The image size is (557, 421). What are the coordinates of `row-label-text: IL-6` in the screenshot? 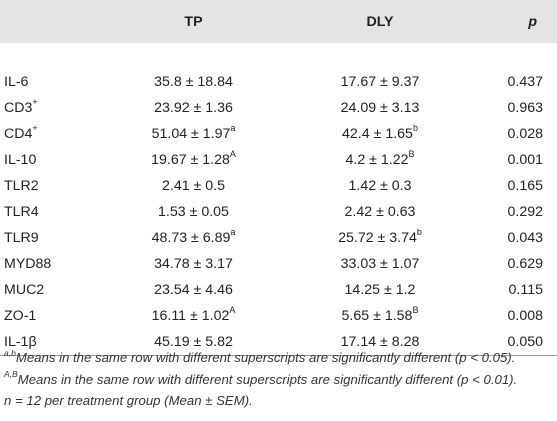 It's located at (16, 82).